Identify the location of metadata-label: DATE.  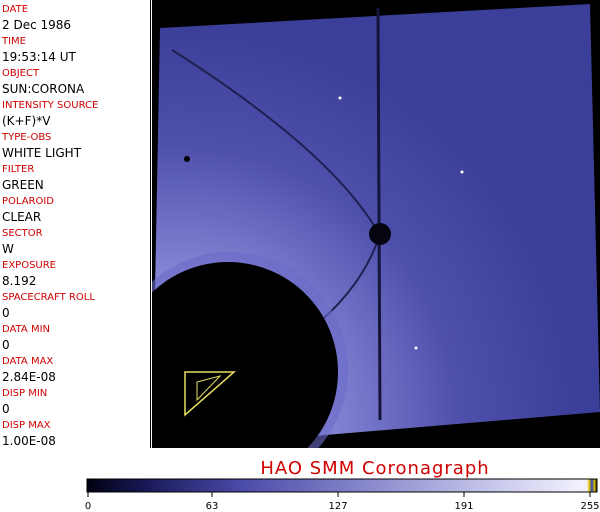
(15, 9).